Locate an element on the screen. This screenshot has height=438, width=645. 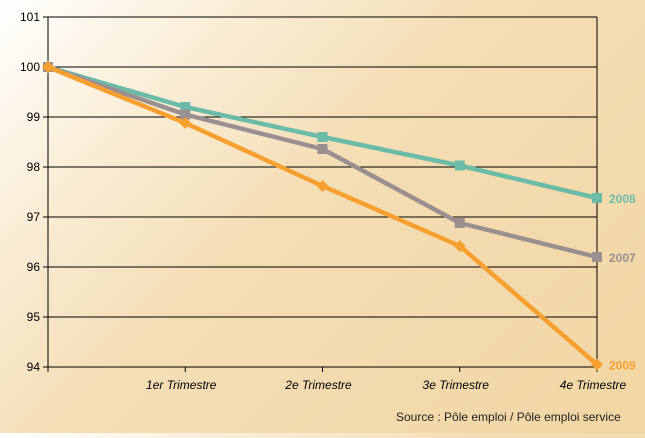
y-tick-label: 95 is located at coordinates (34, 317).